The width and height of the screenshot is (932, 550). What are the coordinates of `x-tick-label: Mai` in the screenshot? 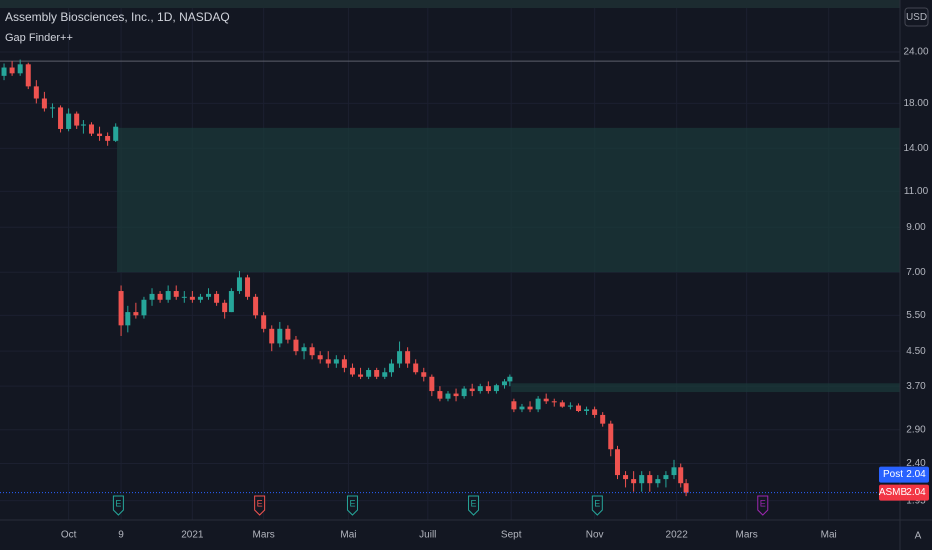 It's located at (348, 535).